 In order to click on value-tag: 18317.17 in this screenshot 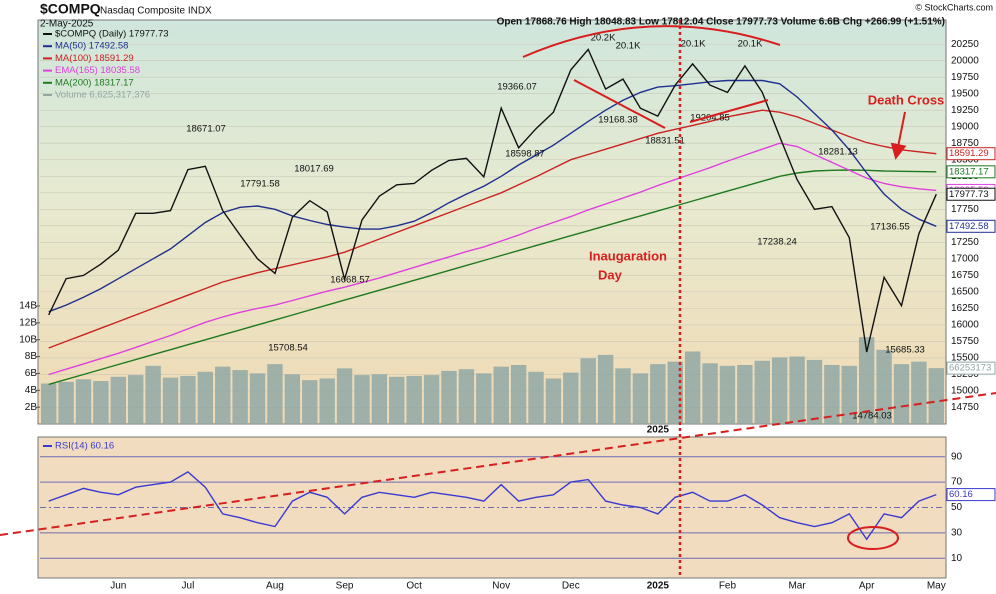, I will do `click(969, 171)`.